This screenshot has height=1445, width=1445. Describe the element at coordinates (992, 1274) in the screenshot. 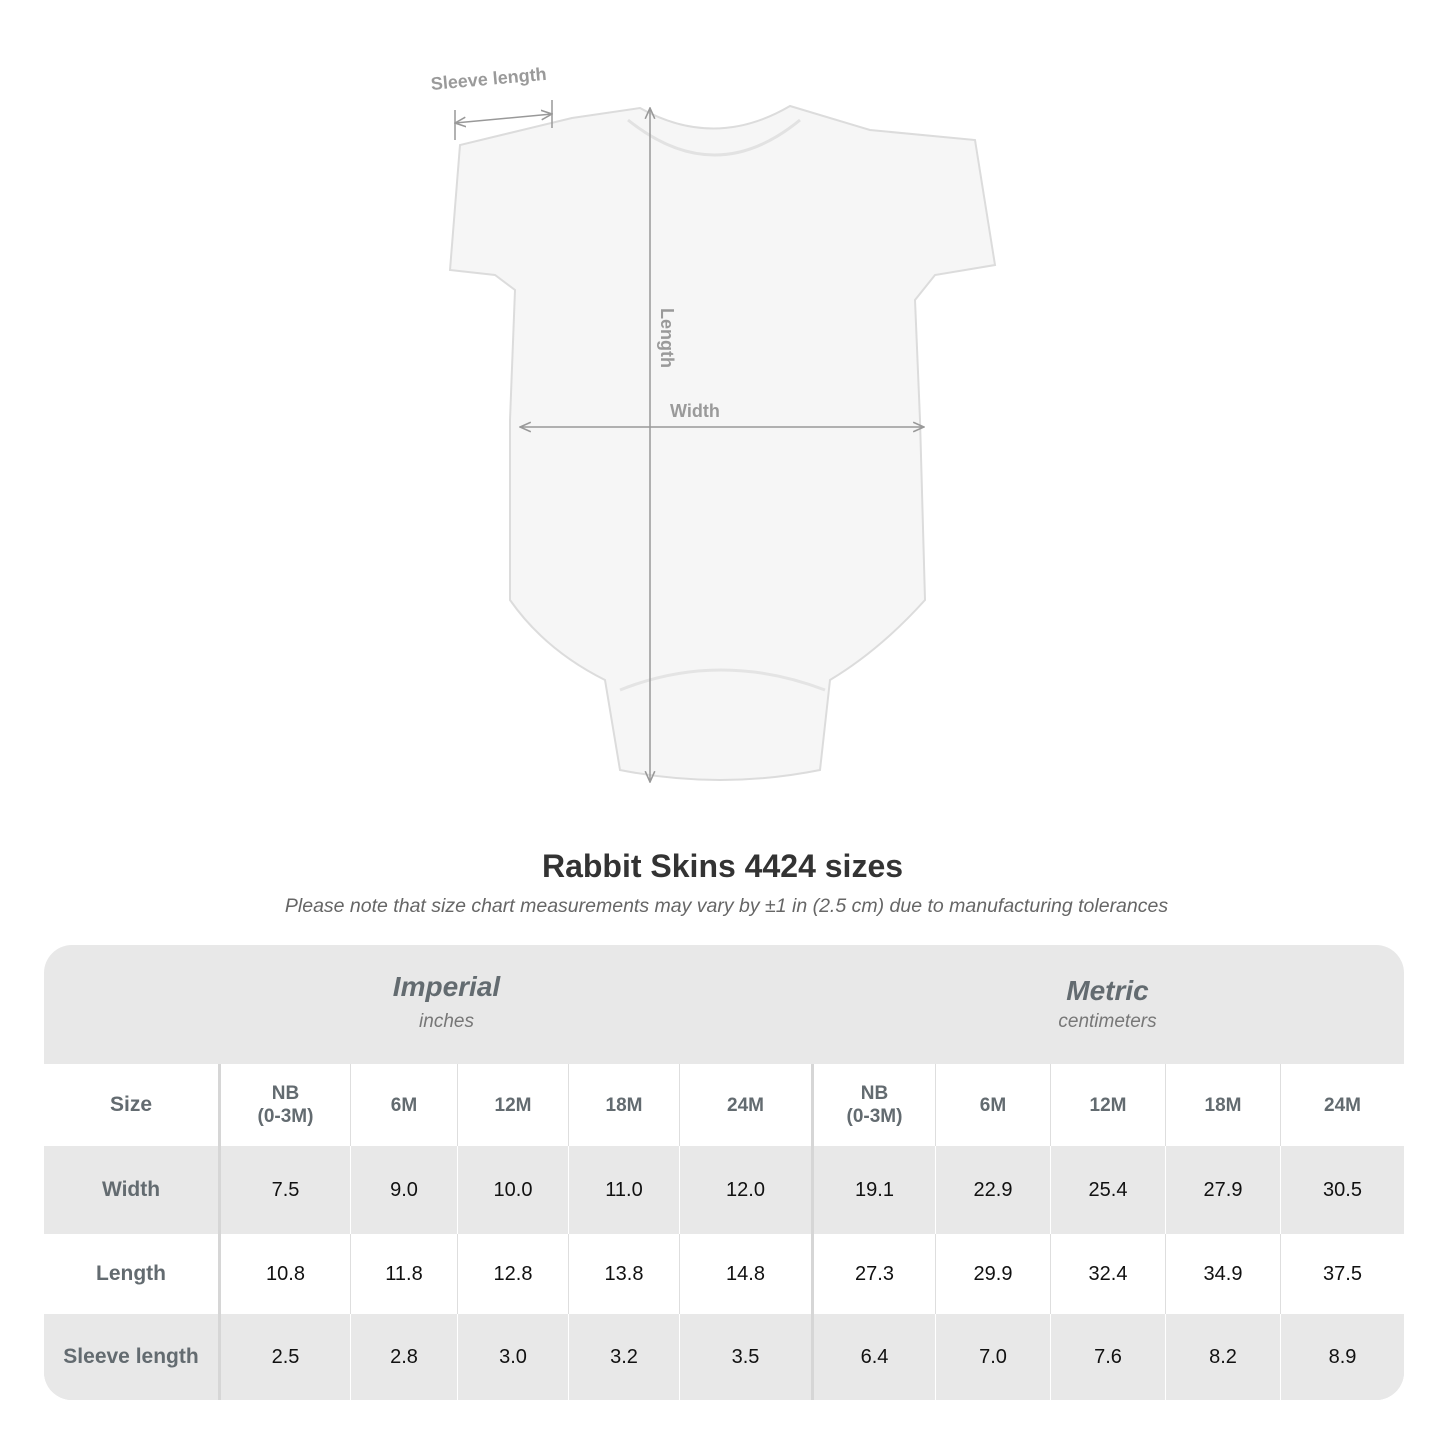

I see `value-cell: 29.9` at that location.